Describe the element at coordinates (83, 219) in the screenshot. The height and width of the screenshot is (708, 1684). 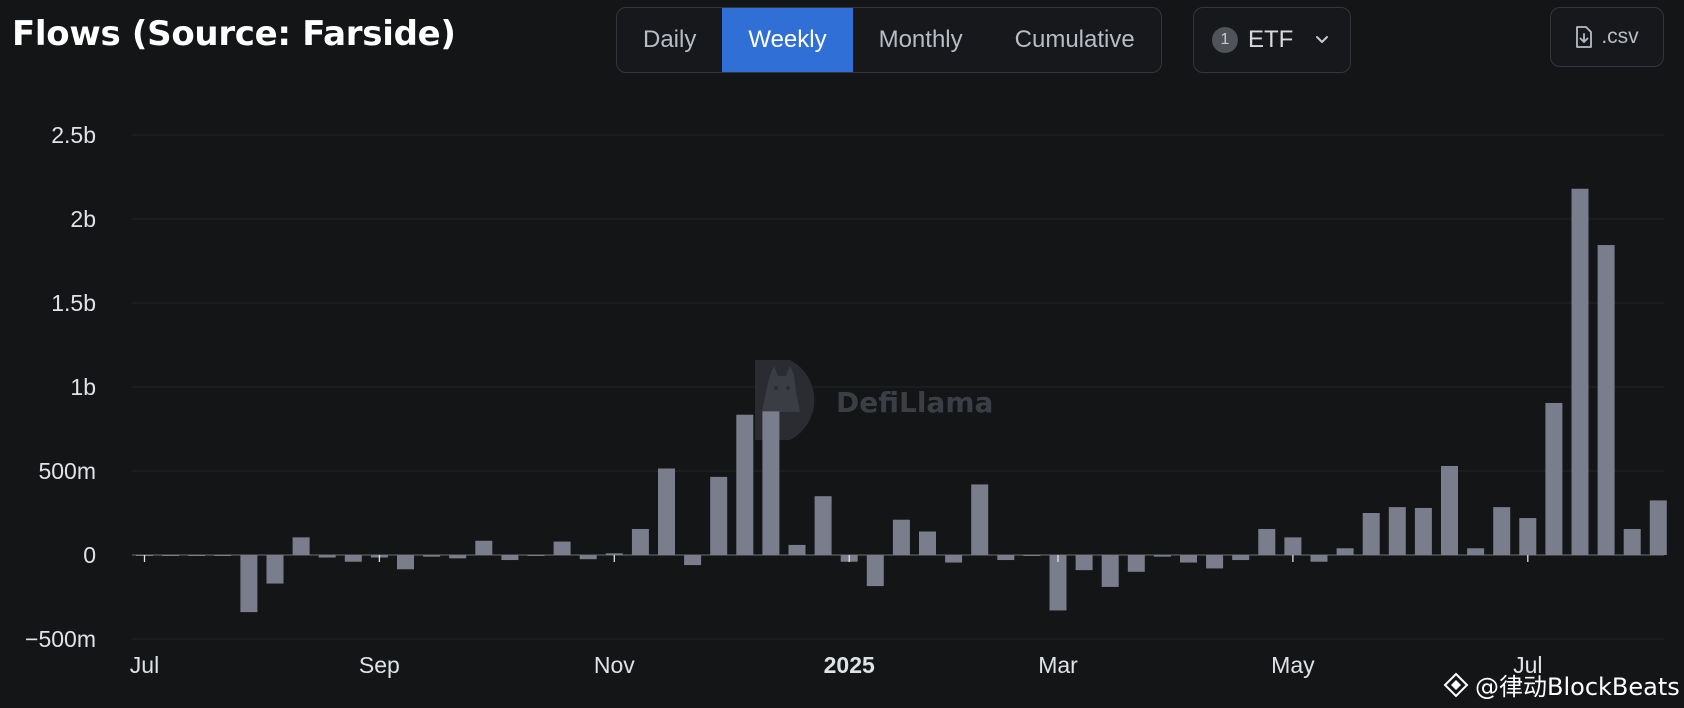
I see `y-tick-label: 2b` at that location.